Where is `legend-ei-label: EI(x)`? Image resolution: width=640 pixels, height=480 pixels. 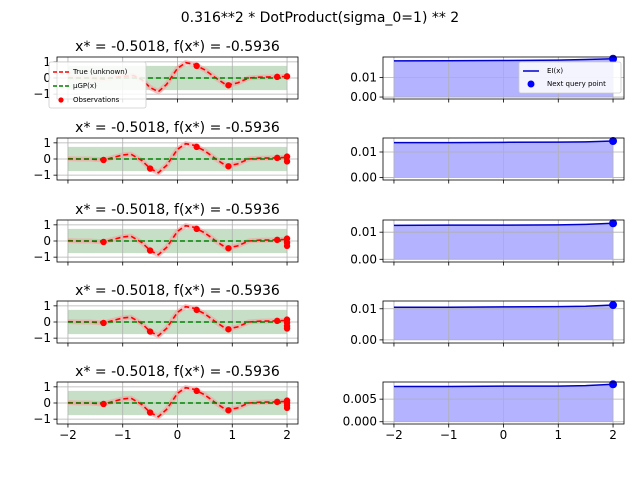
legend-ei-label: EI(x) is located at coordinates (555, 71).